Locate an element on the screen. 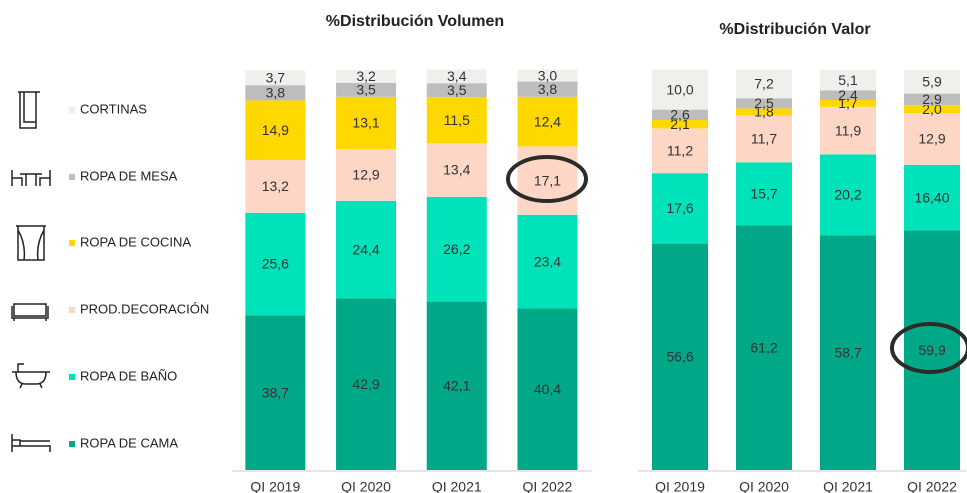  data-label: 10,0 is located at coordinates (679, 89).